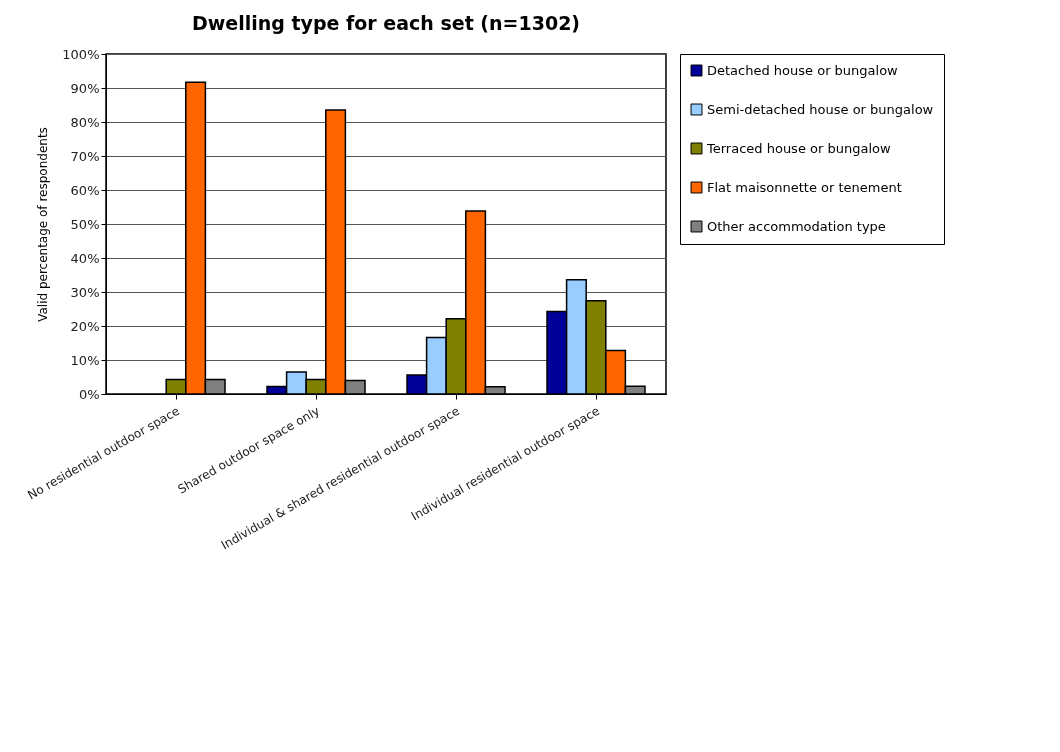 The image size is (1060, 752). Describe the element at coordinates (804, 187) in the screenshot. I see `legend-label: Flat maisonnette or tenement` at that location.